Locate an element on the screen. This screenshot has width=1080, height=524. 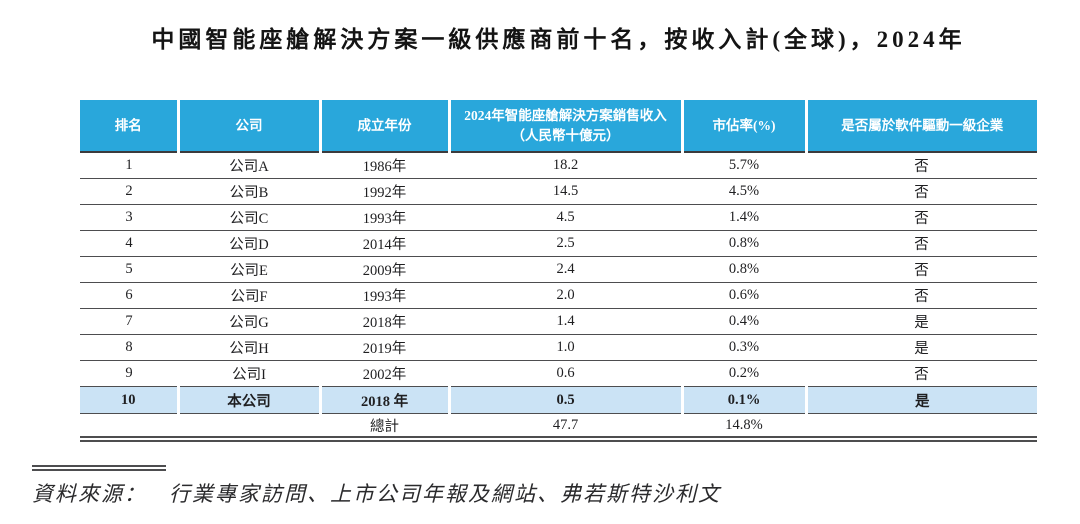
cell-revenue: 1.4 is located at coordinates (565, 321).